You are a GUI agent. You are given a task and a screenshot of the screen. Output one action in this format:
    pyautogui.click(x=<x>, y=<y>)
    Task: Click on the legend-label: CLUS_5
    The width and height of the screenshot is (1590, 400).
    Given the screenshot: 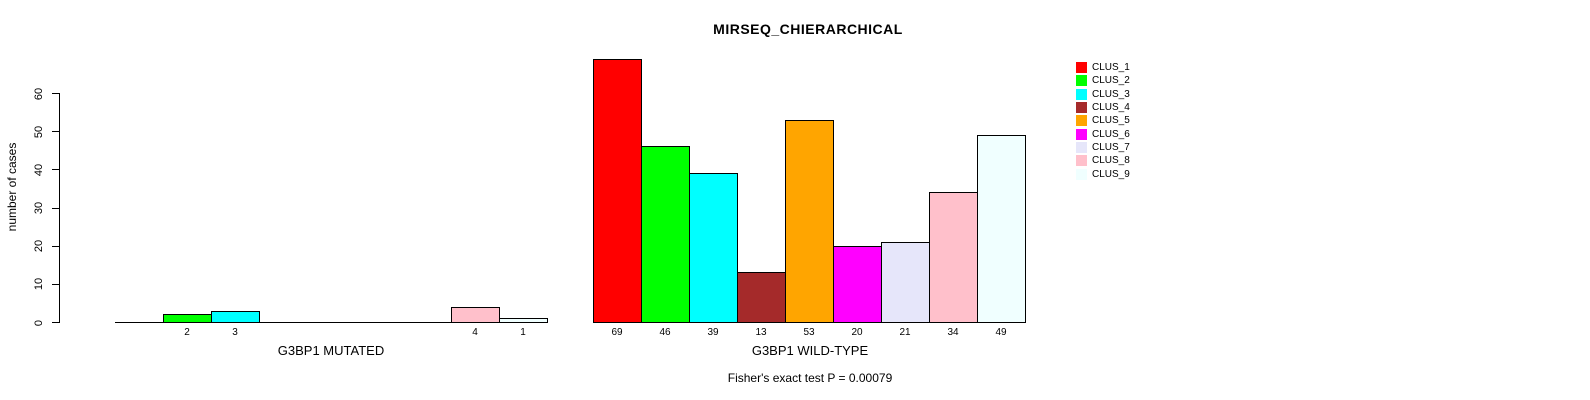 What is the action you would take?
    pyautogui.click(x=1111, y=121)
    